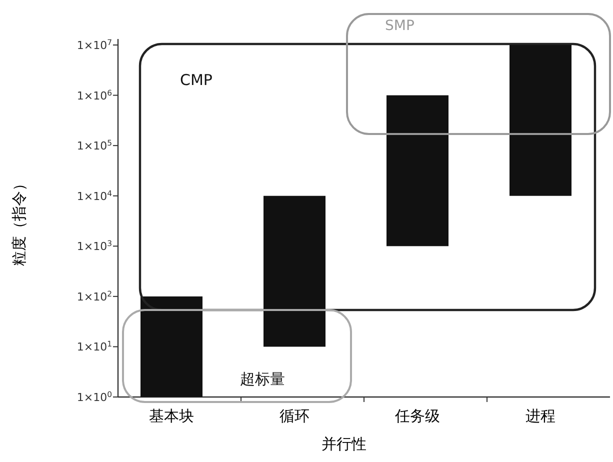  What do you see at coordinates (94, 296) in the screenshot?
I see `y-tick-label: 1×10$^{2}$` at bounding box center [94, 296].